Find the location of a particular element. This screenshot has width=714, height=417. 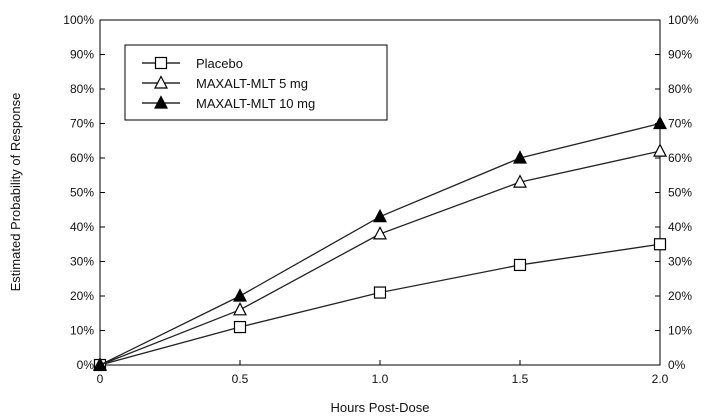

x-tick-label: 1.0 is located at coordinates (380, 379).